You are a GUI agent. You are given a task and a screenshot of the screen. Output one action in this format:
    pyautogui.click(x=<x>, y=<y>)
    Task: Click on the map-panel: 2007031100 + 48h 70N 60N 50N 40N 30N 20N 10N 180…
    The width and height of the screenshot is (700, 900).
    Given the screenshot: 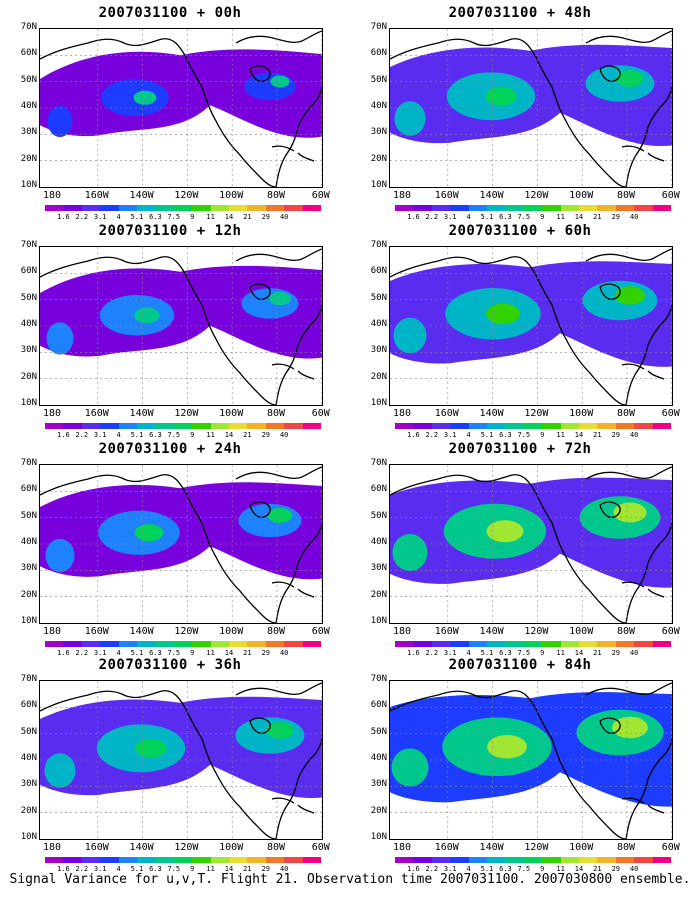 What is the action you would take?
    pyautogui.click(x=520, y=114)
    